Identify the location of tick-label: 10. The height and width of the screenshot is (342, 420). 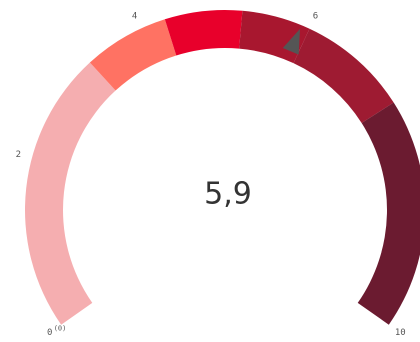
(400, 333).